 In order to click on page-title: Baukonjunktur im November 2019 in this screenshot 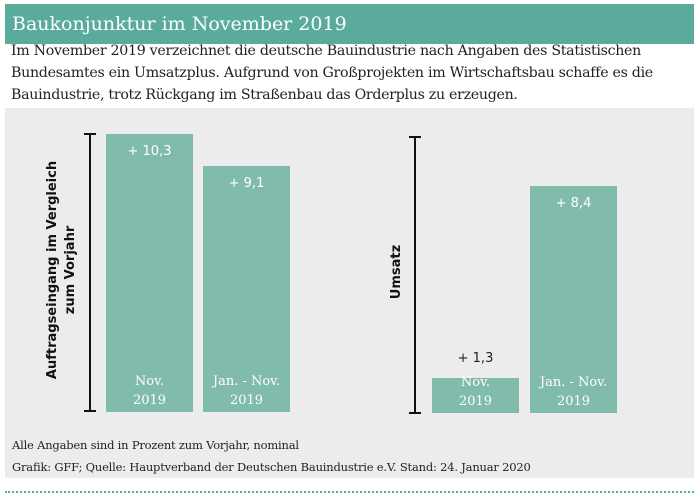, I will do `click(349, 24)`.